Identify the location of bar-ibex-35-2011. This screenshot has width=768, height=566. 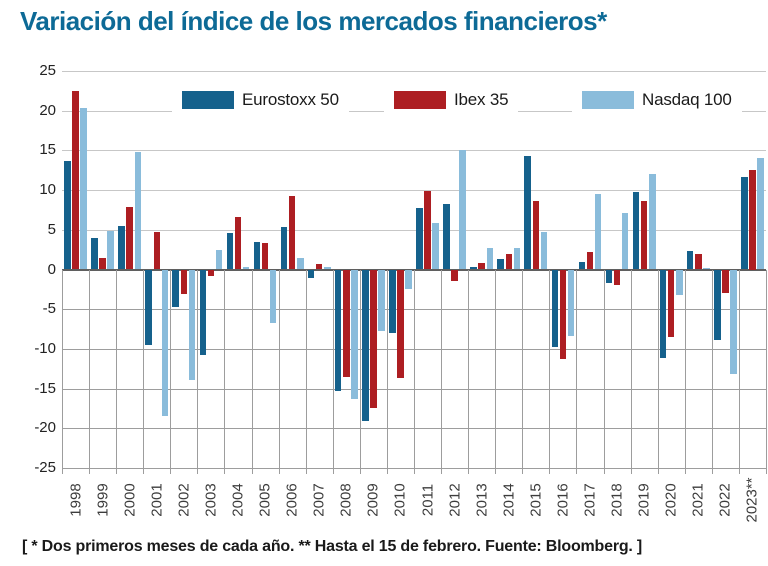
(427, 230).